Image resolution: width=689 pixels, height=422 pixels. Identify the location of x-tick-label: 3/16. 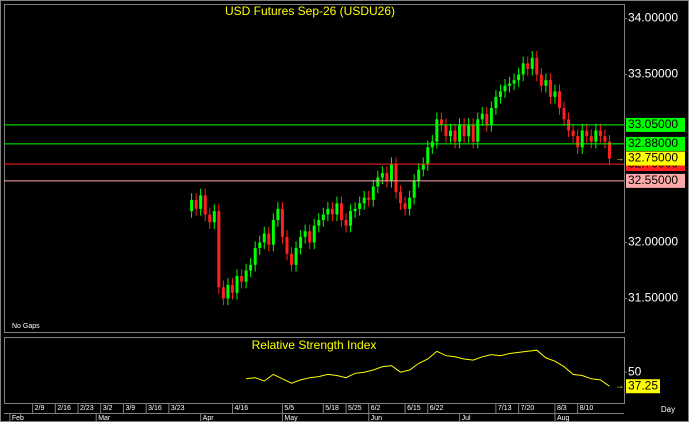
(155, 408).